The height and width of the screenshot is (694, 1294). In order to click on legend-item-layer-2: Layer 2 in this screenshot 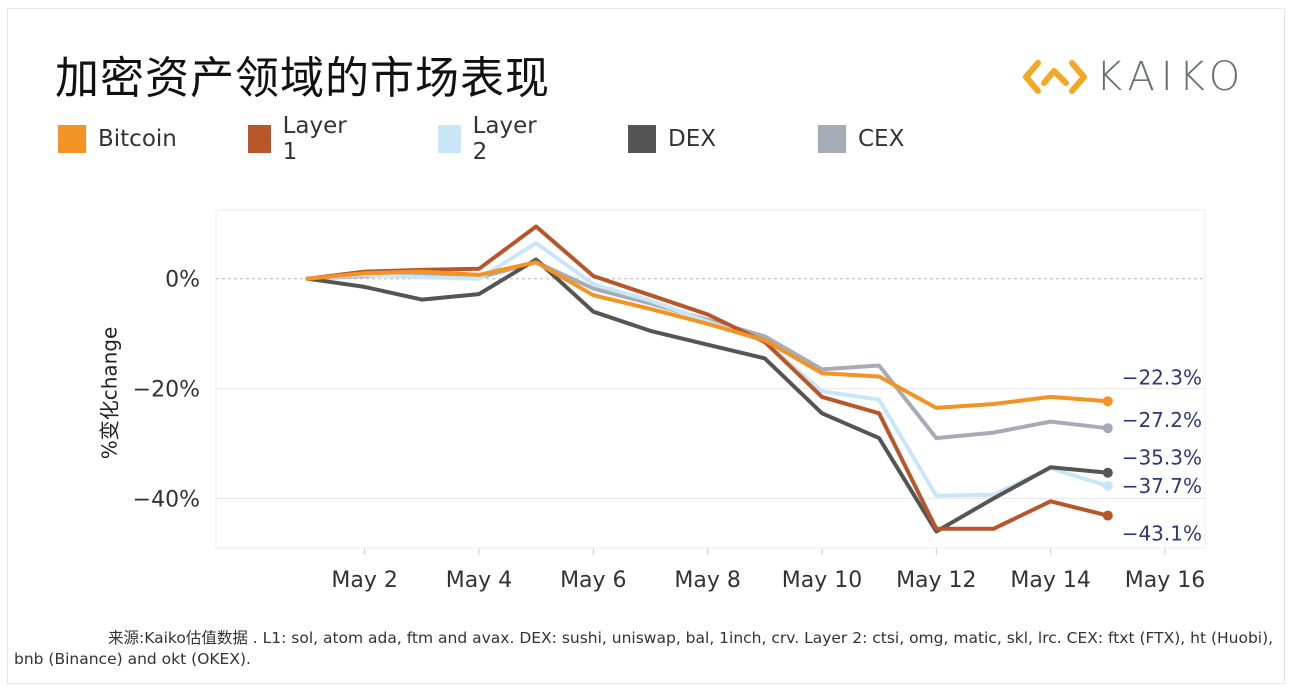, I will do `click(490, 139)`.